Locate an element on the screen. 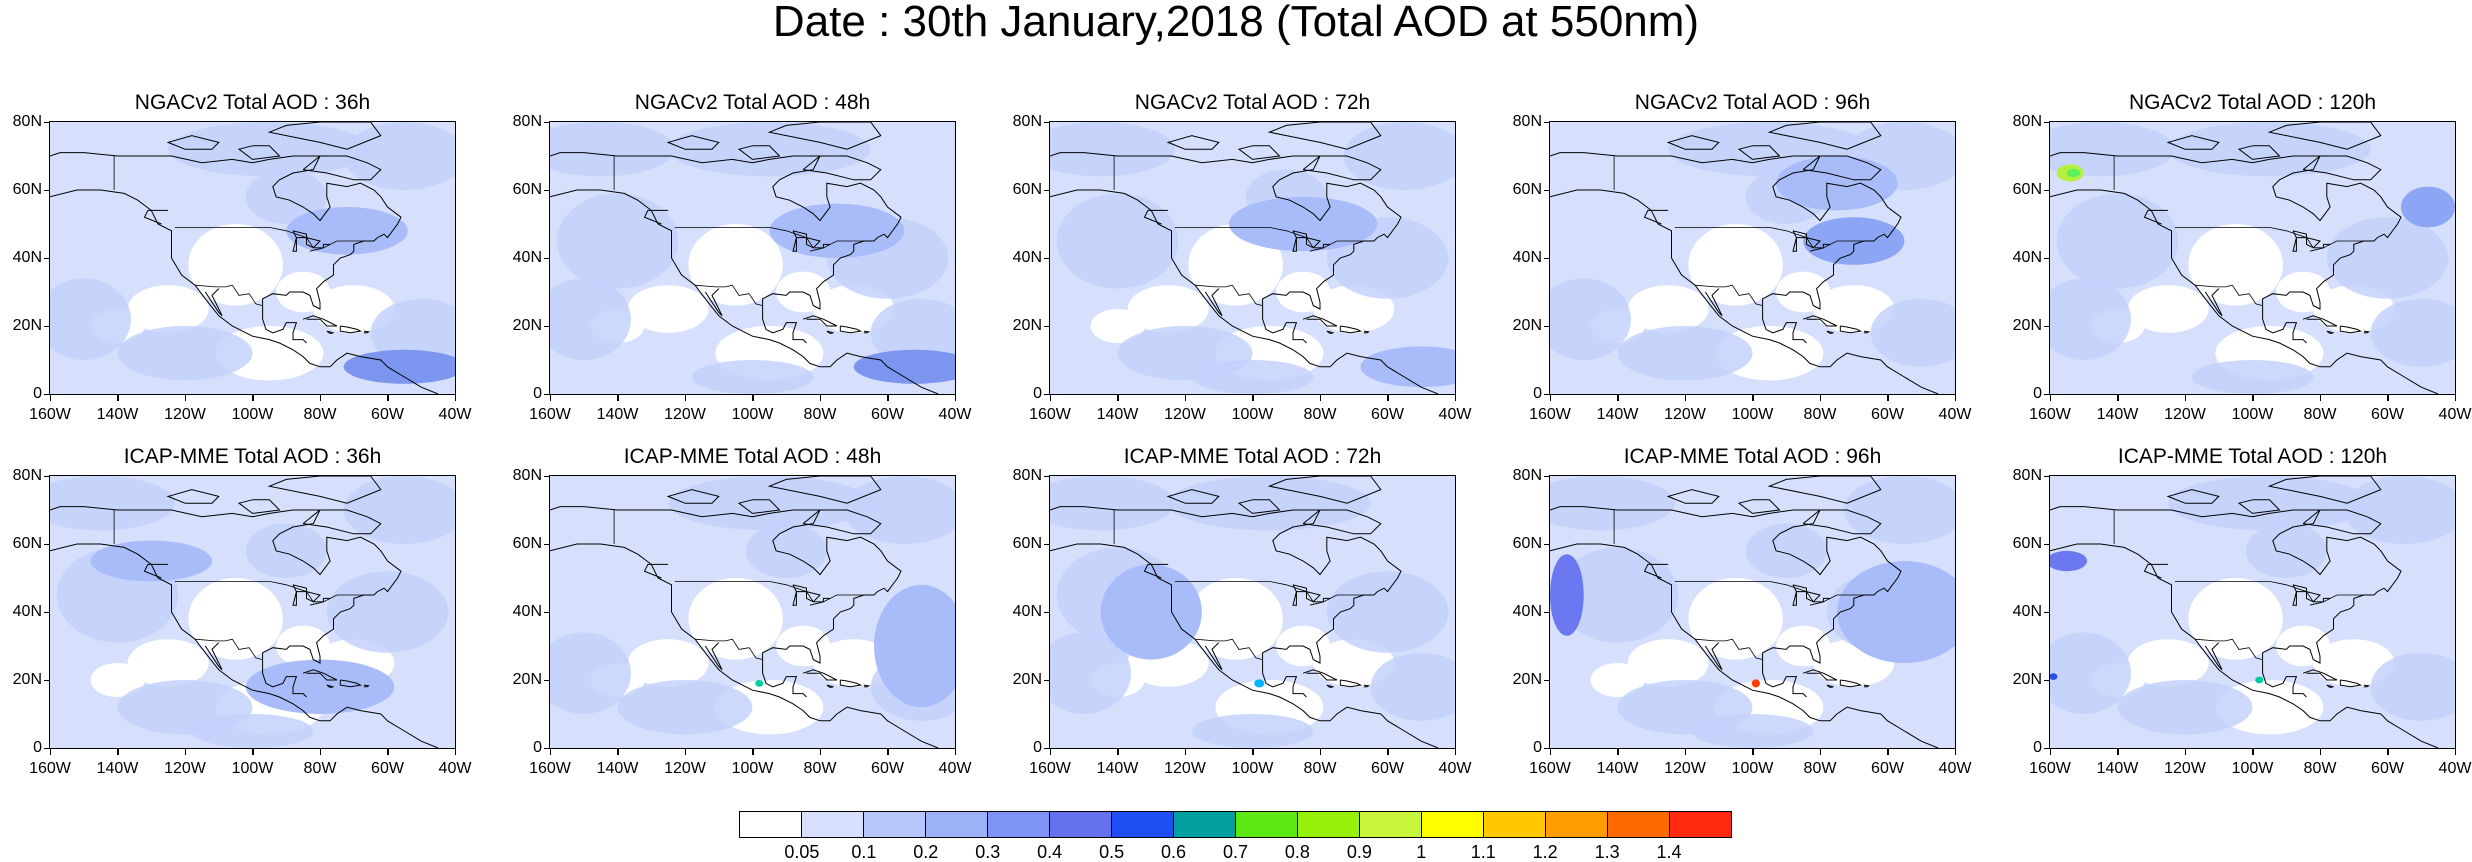 The image size is (2472, 862). panel-title: ICAP-MME Total AOD : 36h is located at coordinates (252, 456).